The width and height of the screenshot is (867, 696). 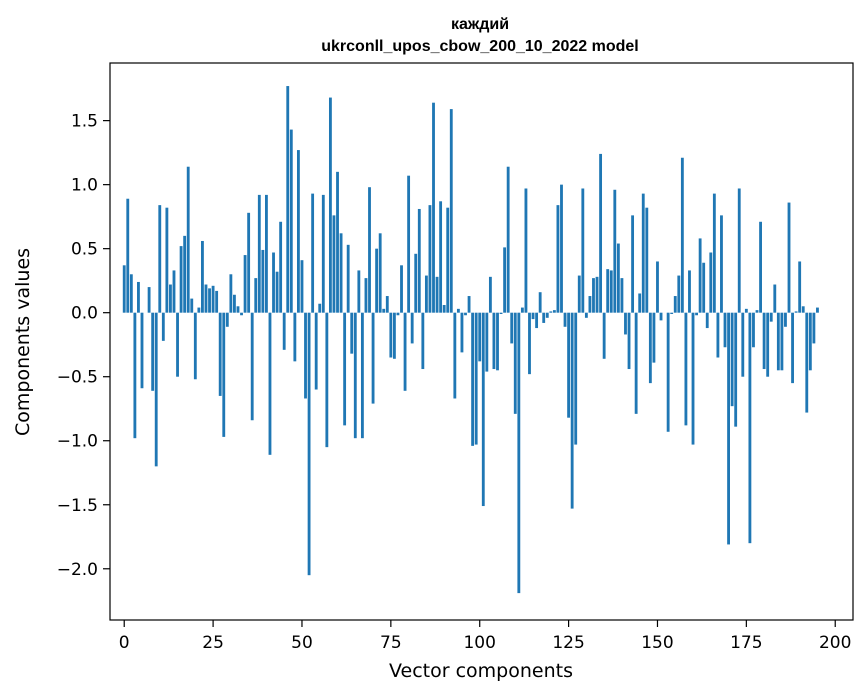 What do you see at coordinates (391, 643) in the screenshot?
I see `x-tick-label: 75` at bounding box center [391, 643].